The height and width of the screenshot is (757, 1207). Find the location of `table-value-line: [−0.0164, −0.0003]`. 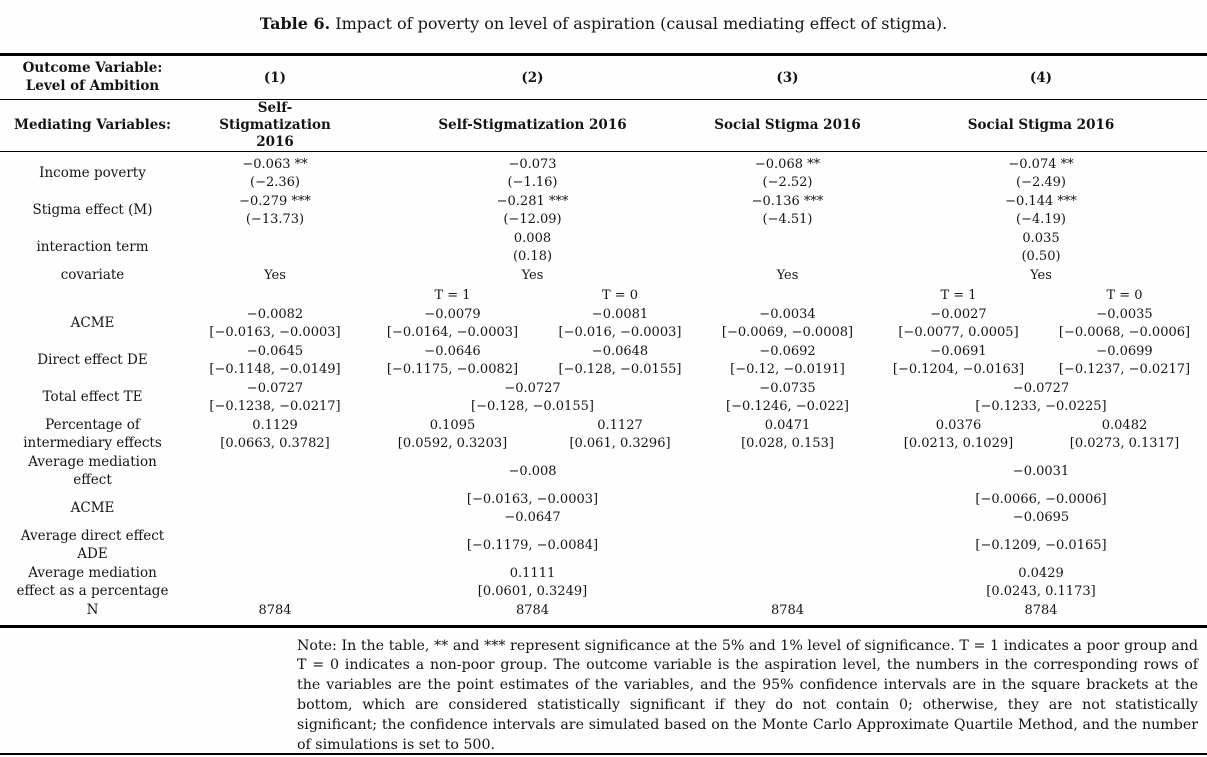

table-value-line: [−0.0164, −0.0003] is located at coordinates (452, 332).